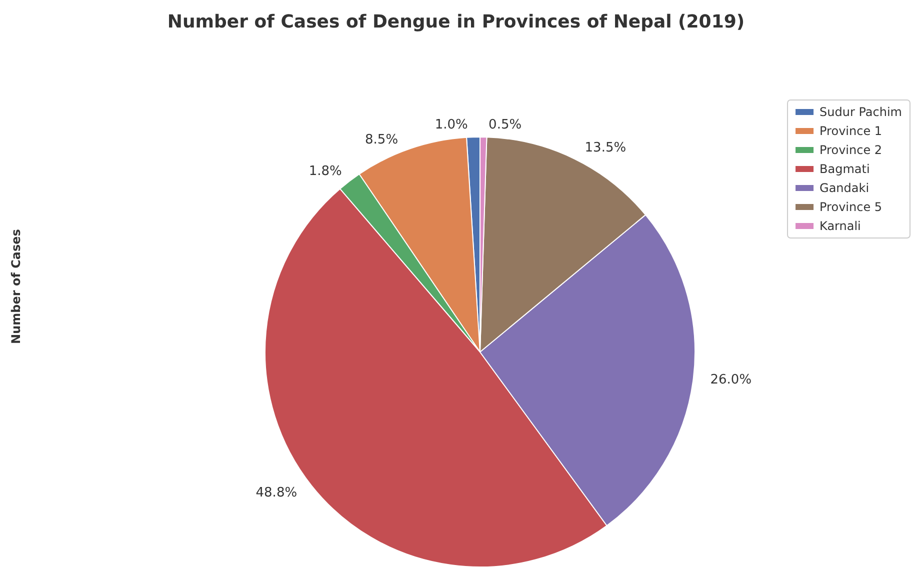 This screenshot has height=573, width=912. What do you see at coordinates (325, 172) in the screenshot?
I see `data-label: 1.8%` at bounding box center [325, 172].